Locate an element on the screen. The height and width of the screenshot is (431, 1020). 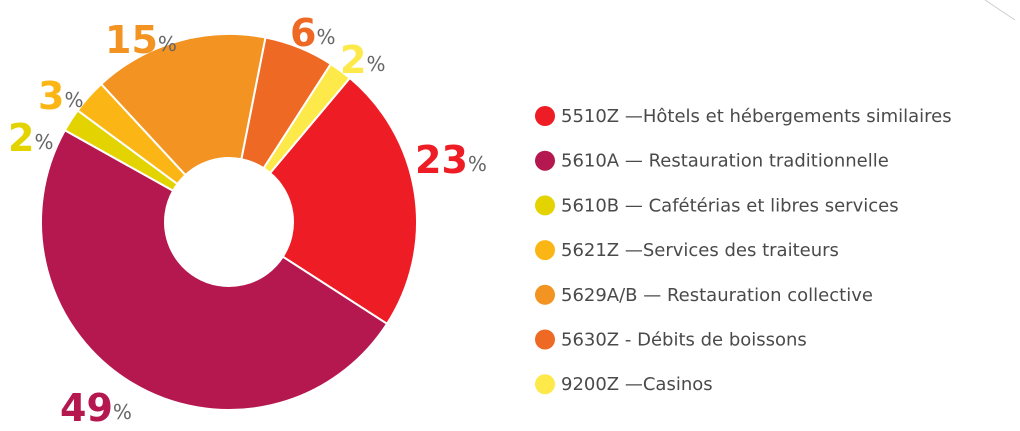
legend-text: 9200Z —Casinos is located at coordinates (637, 384).